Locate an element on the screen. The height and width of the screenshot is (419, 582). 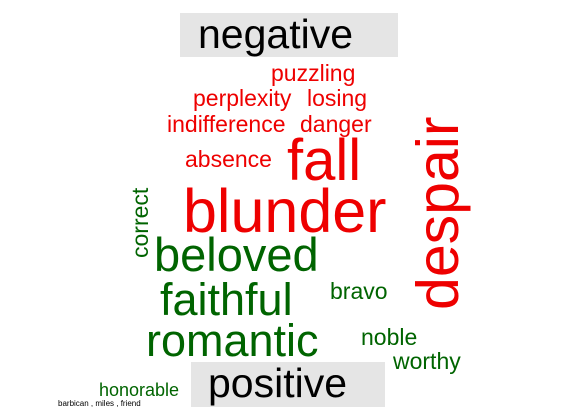
word-losing: losing is located at coordinates (337, 98).